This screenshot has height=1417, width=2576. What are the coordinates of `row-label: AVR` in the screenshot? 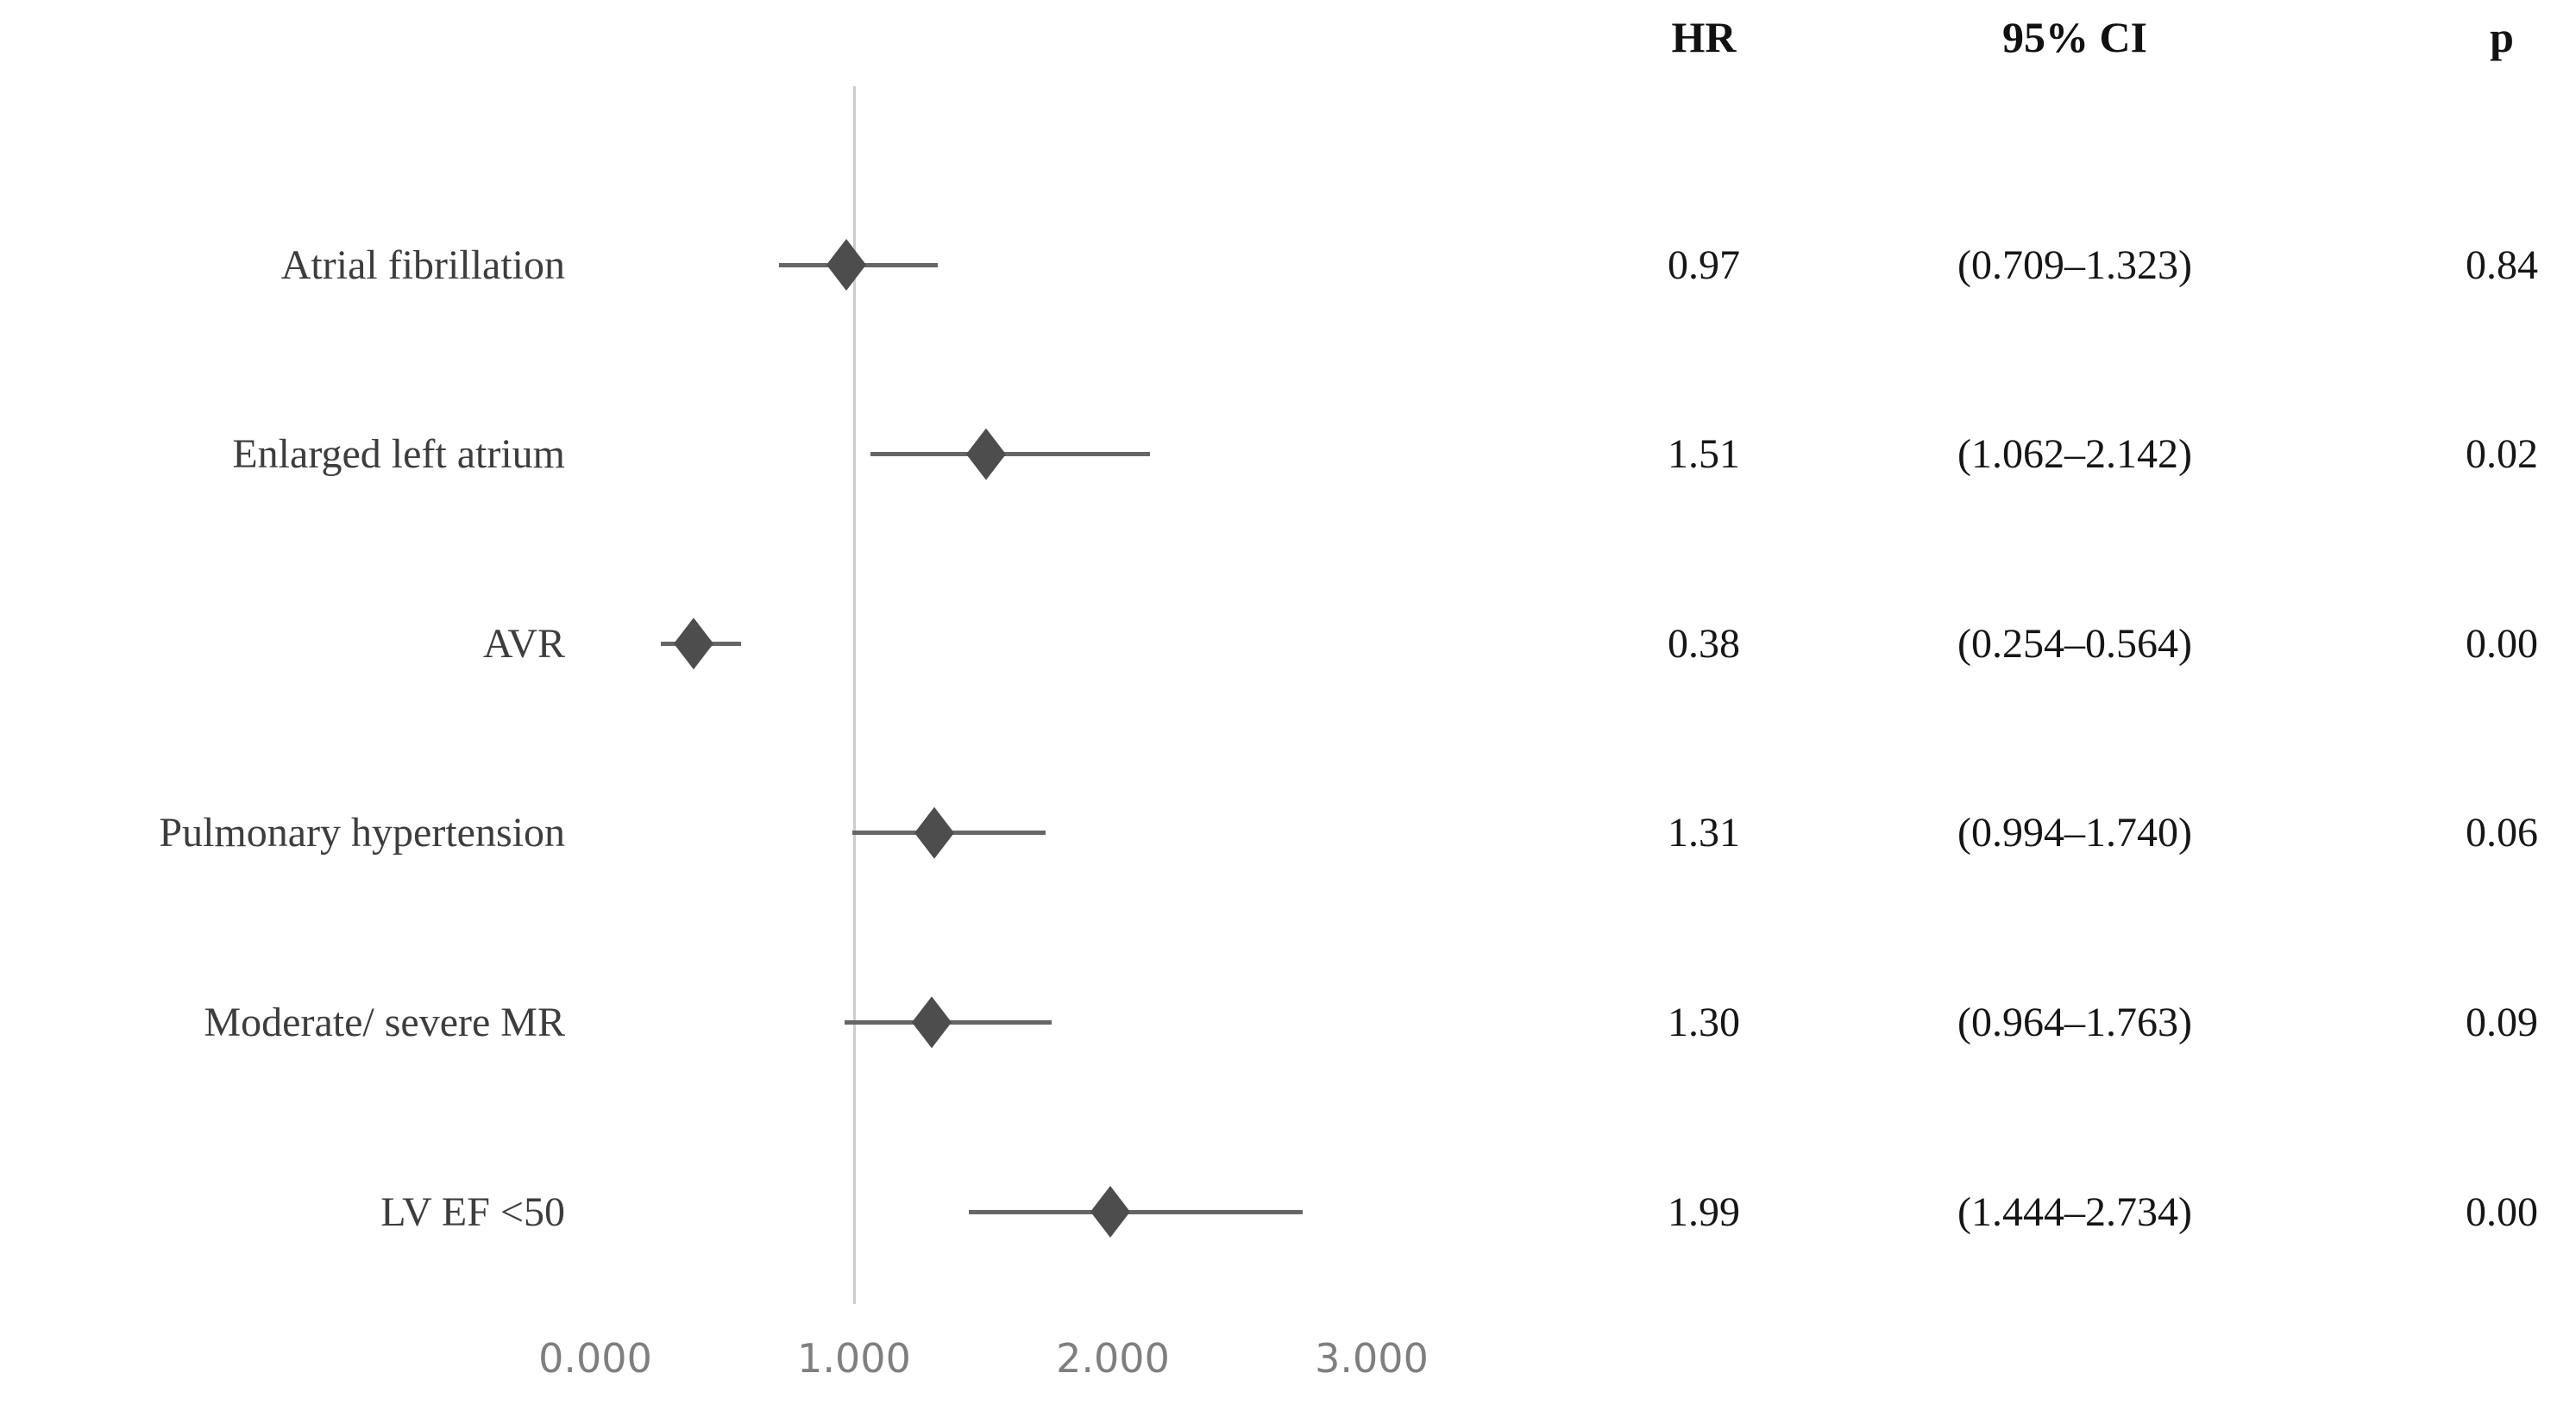 It's located at (523, 643).